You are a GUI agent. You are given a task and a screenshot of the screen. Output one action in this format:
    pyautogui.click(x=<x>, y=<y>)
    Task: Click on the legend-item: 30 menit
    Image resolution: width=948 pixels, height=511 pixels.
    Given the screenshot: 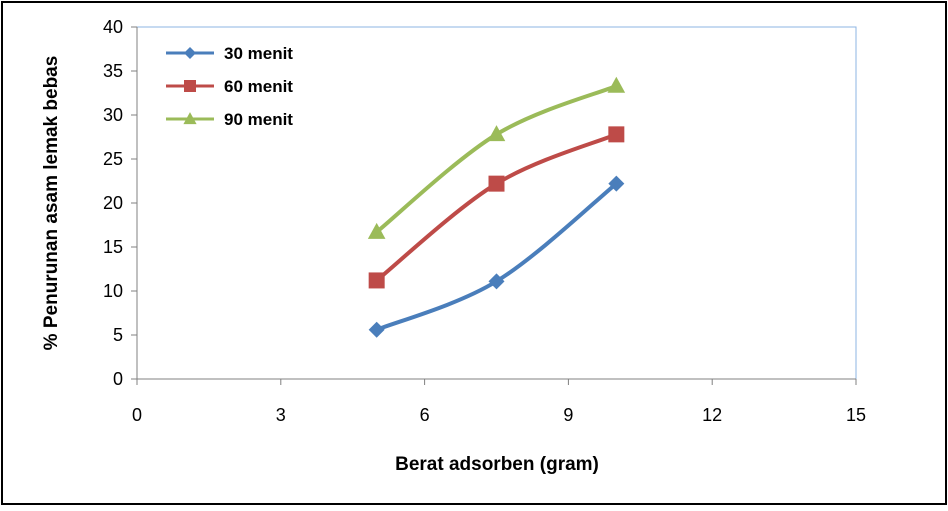 What is the action you would take?
    pyautogui.click(x=229, y=53)
    